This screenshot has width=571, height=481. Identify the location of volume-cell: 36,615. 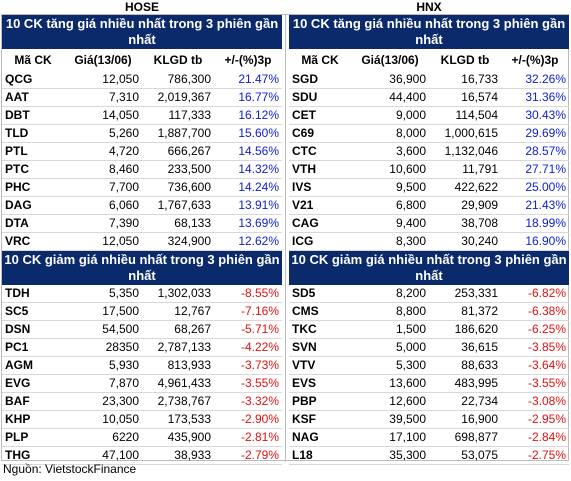
(465, 347).